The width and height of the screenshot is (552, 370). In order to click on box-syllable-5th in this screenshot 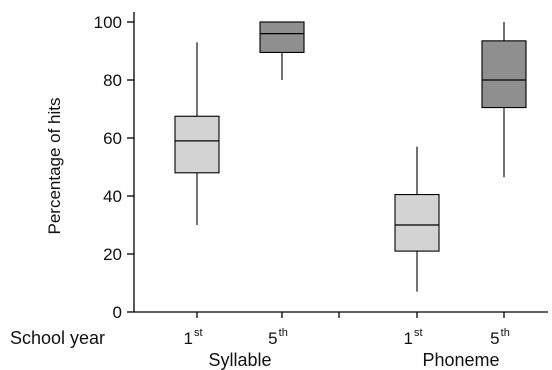, I will do `click(282, 50)`.